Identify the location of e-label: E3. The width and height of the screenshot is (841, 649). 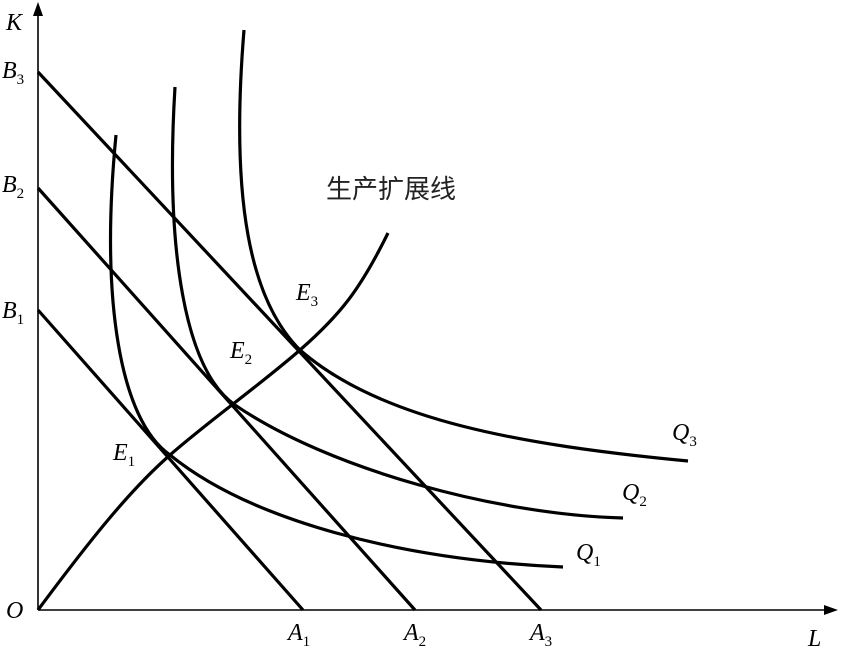
(306, 295).